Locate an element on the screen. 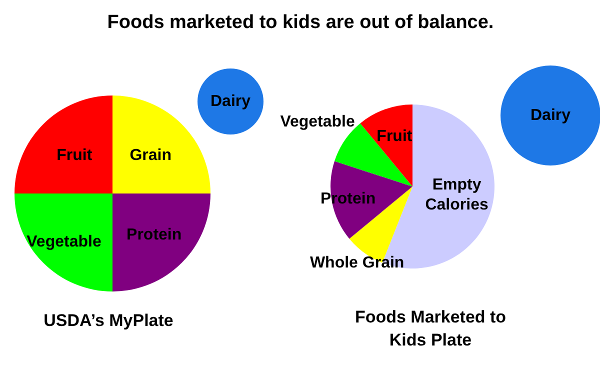  slice-label: Whole Grain is located at coordinates (357, 263).